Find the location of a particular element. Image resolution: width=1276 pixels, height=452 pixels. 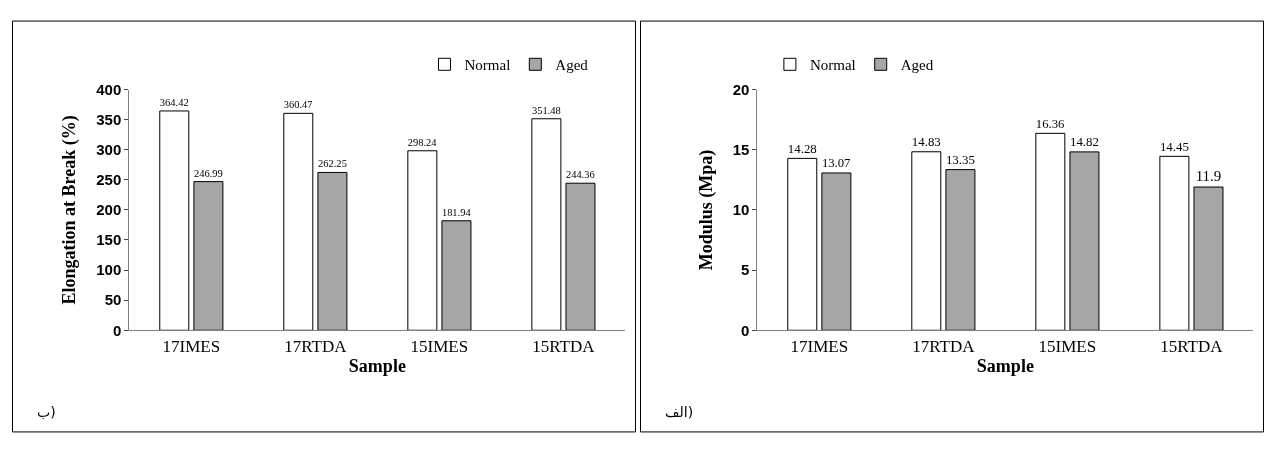

y-tick-label: 20 is located at coordinates (741, 89).